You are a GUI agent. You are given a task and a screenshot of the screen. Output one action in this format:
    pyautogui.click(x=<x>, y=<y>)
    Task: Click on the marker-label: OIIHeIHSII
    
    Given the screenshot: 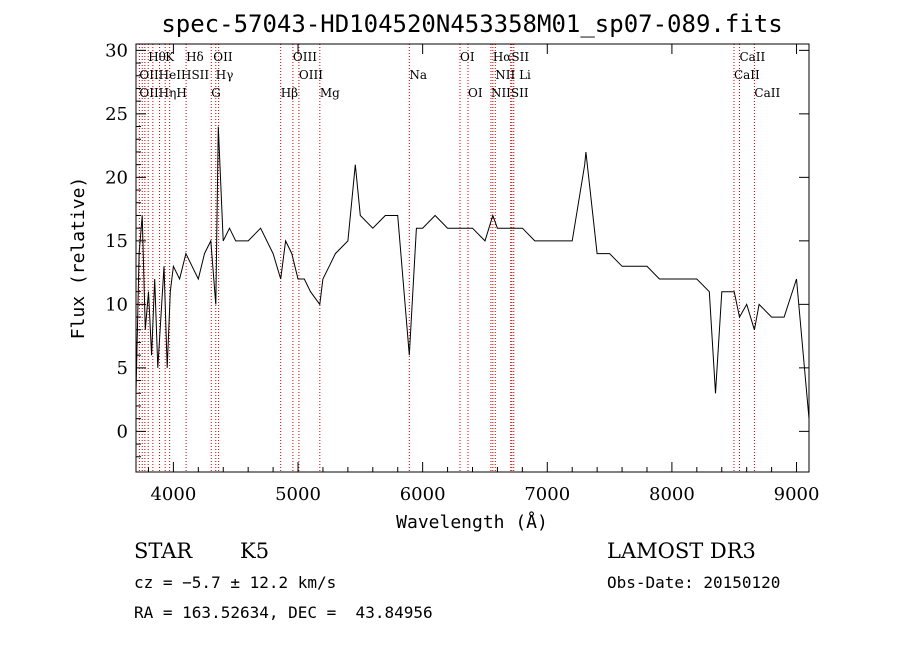 What is the action you would take?
    pyautogui.click(x=174, y=75)
    